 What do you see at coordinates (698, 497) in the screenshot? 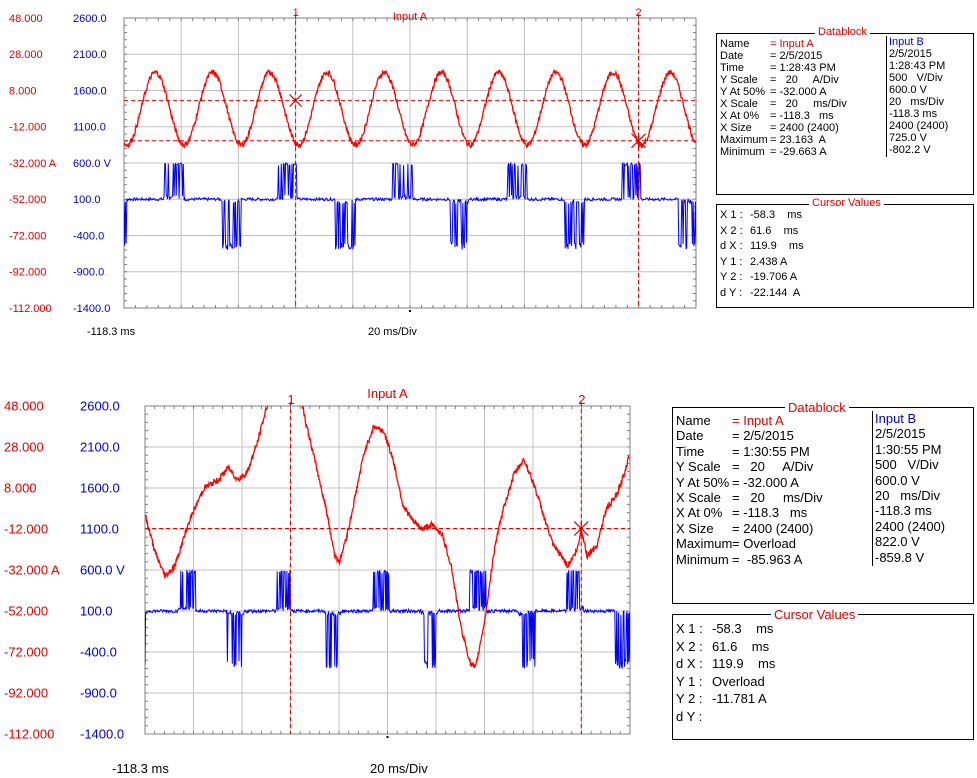
I see `datablock-label: X Scale` at bounding box center [698, 497].